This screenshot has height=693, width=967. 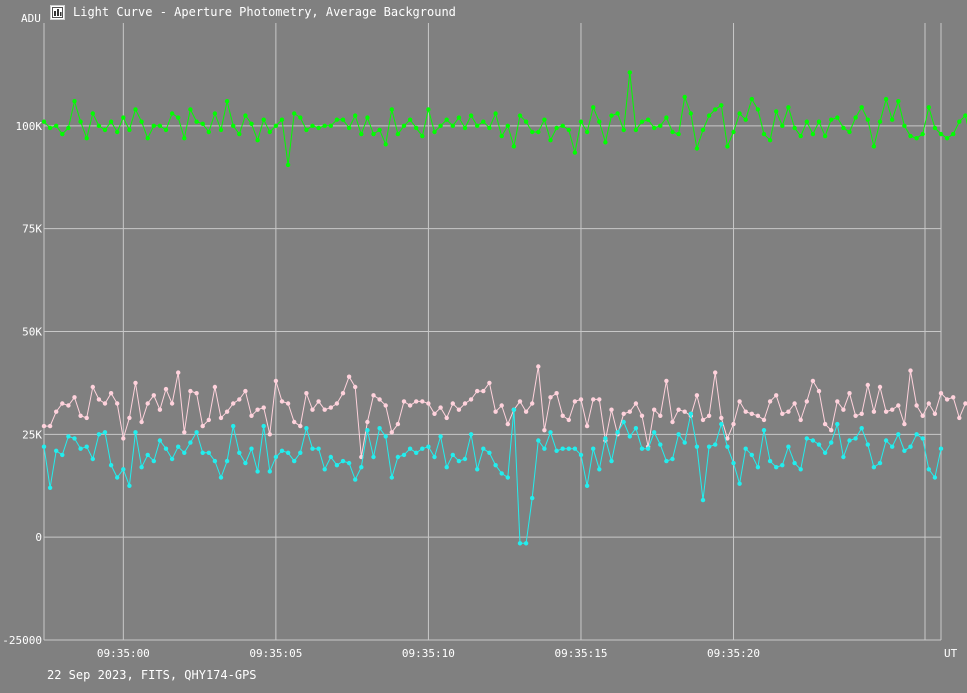 I want to click on y-axis-label: ADU, so click(x=31, y=18).